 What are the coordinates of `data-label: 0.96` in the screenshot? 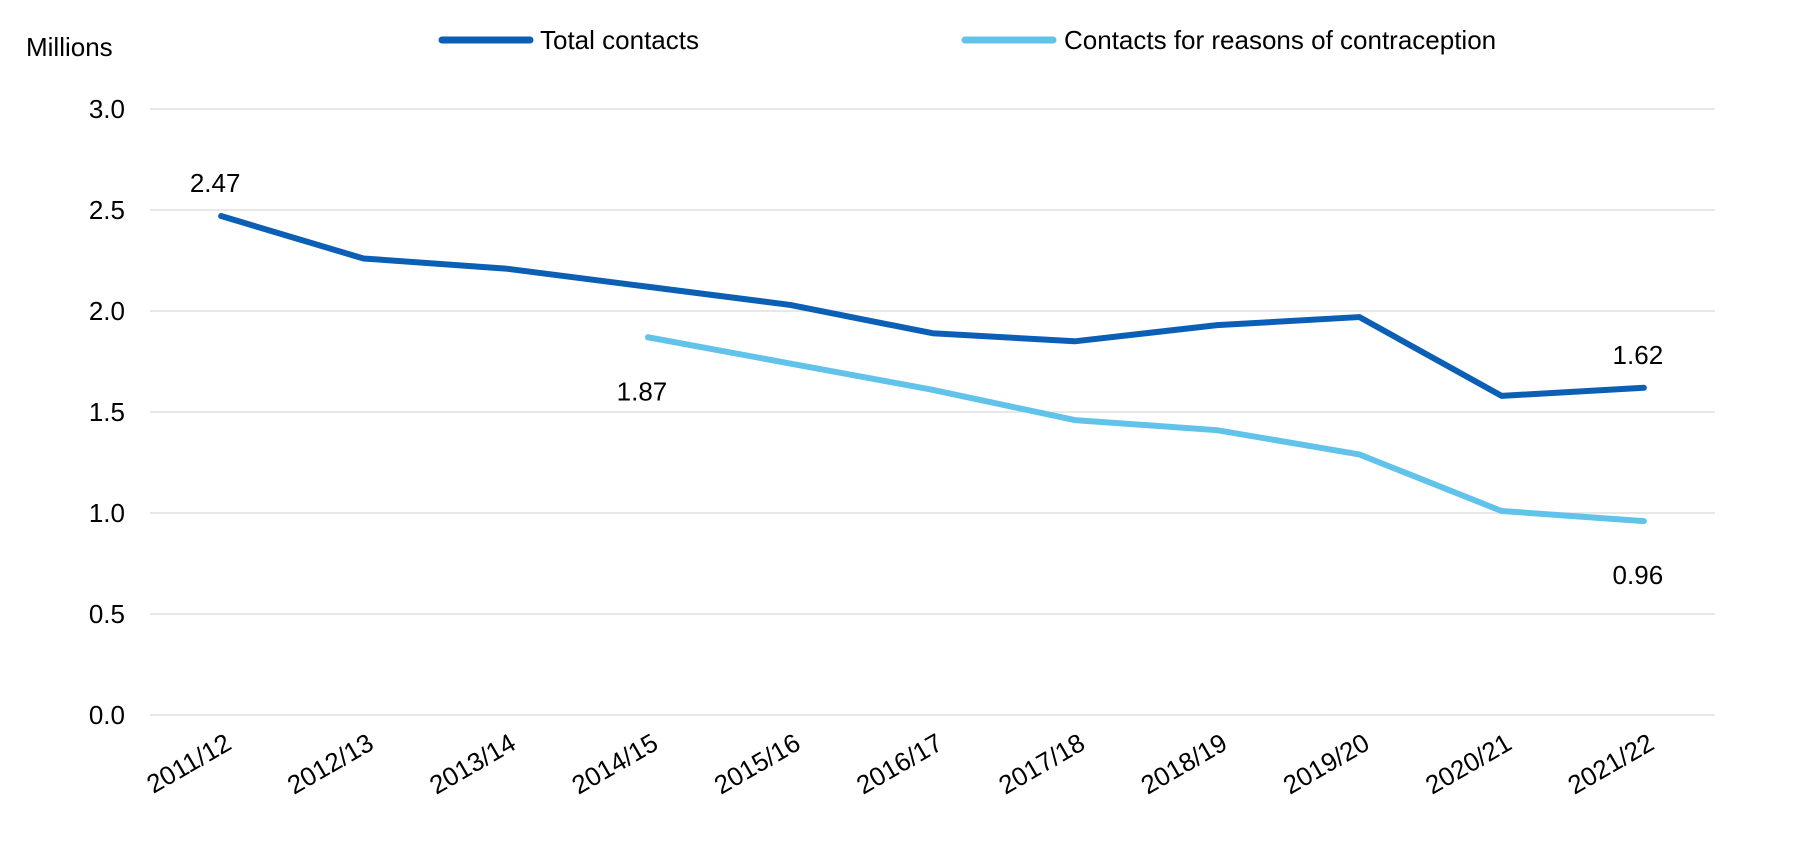 It's located at (1638, 575).